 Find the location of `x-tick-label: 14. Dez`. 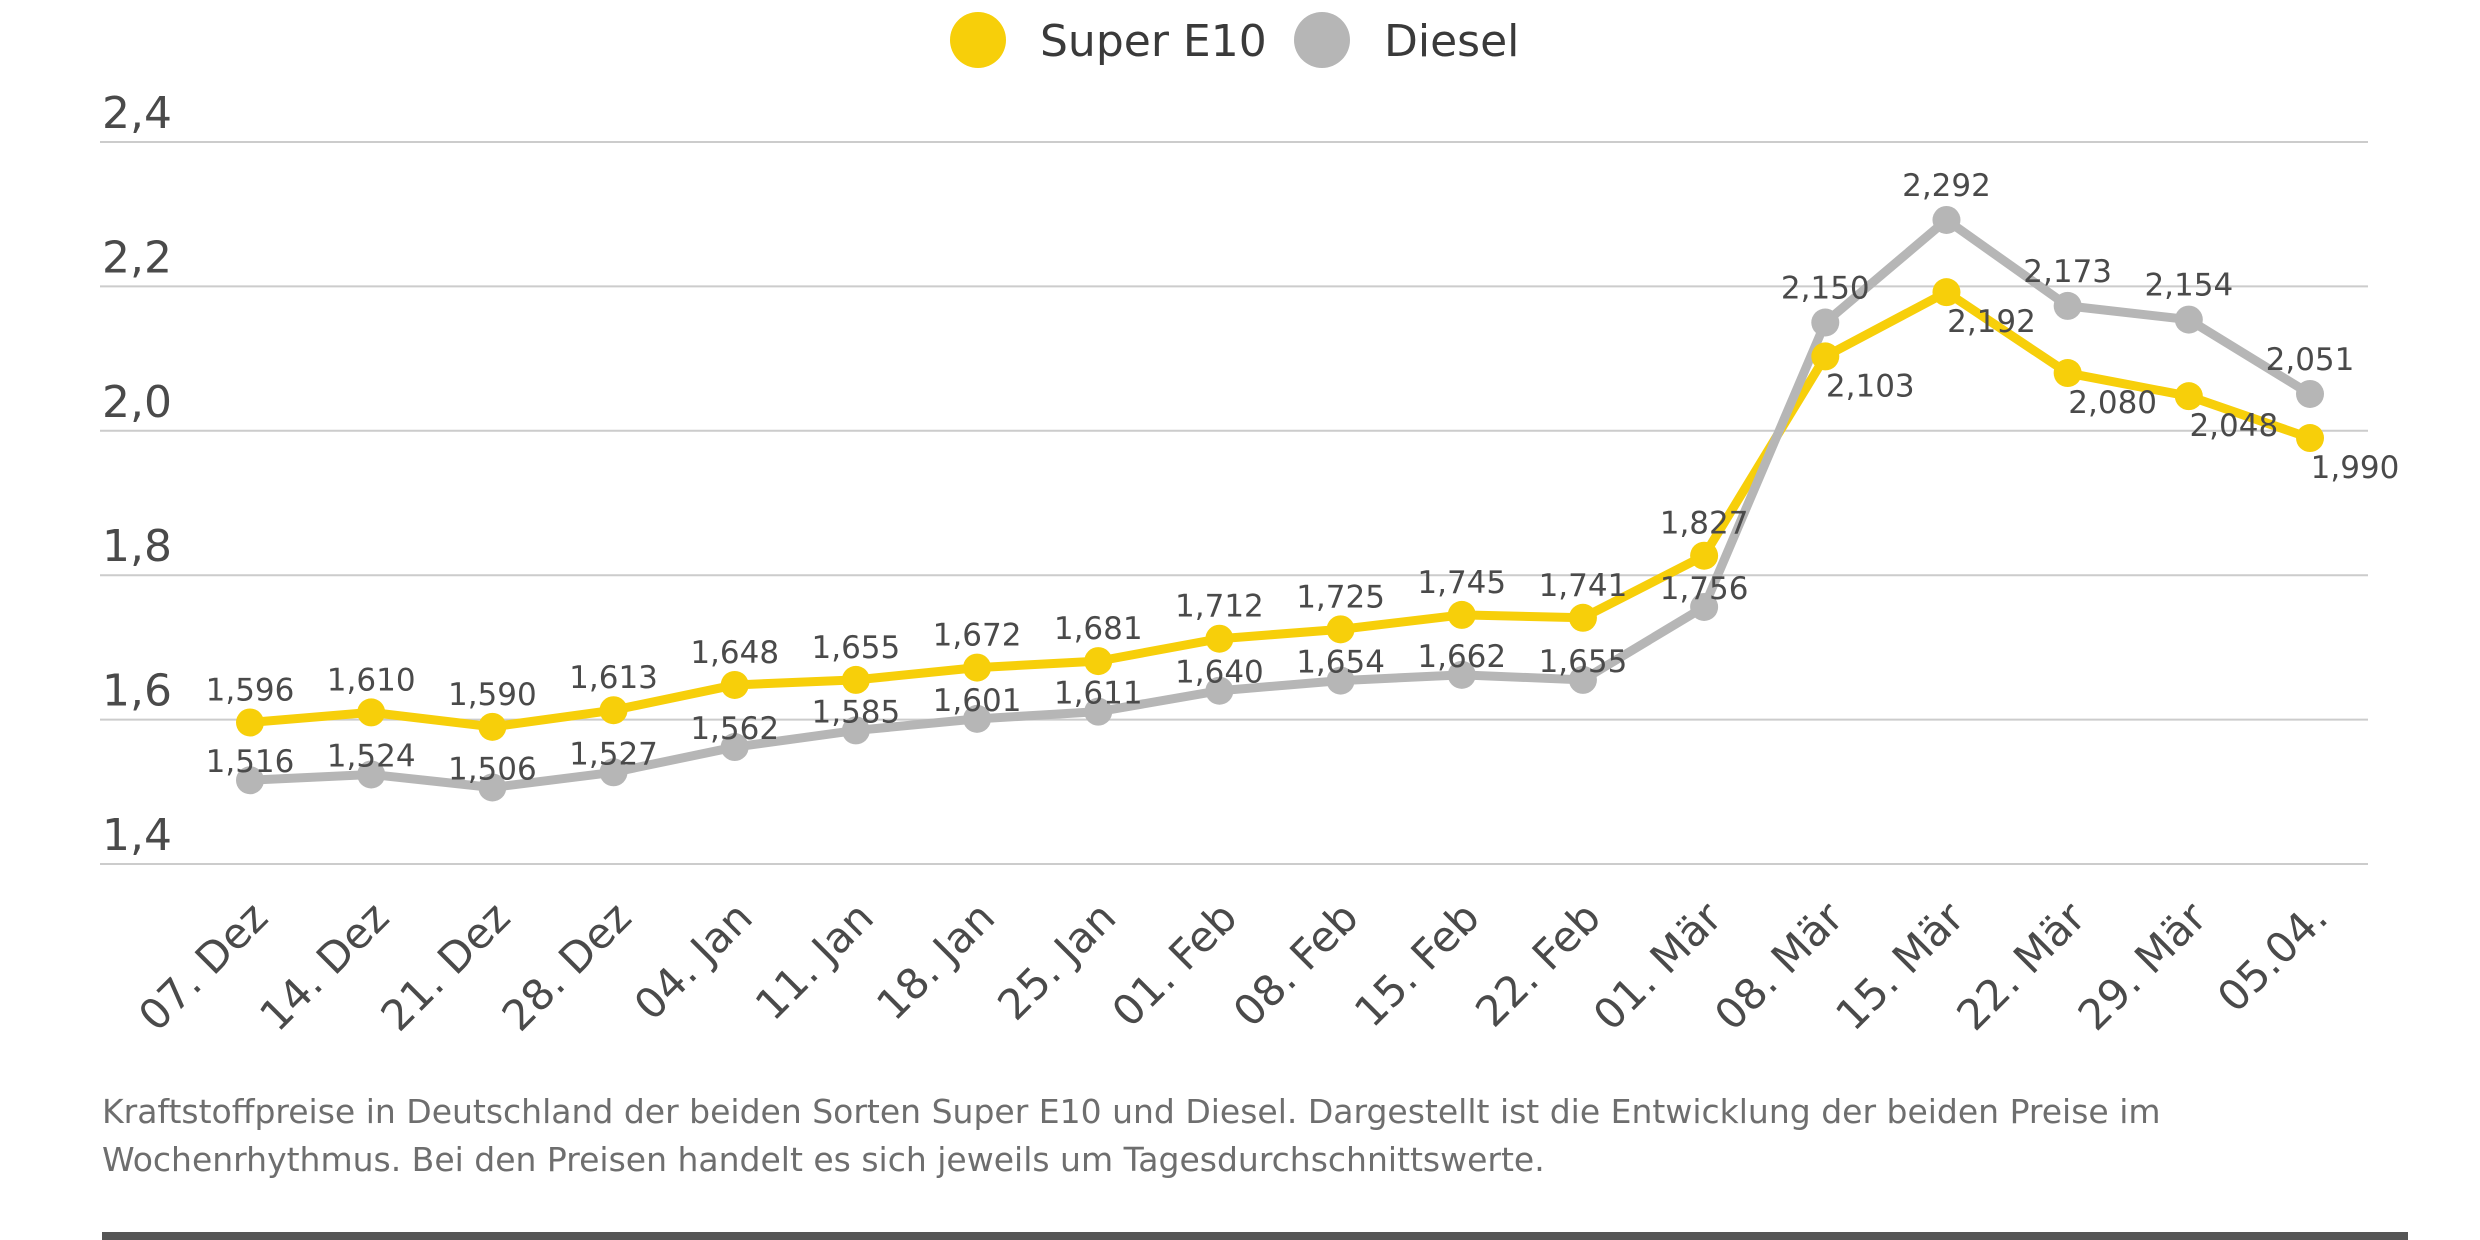

x-tick-label: 14. Dez is located at coordinates (324, 966).